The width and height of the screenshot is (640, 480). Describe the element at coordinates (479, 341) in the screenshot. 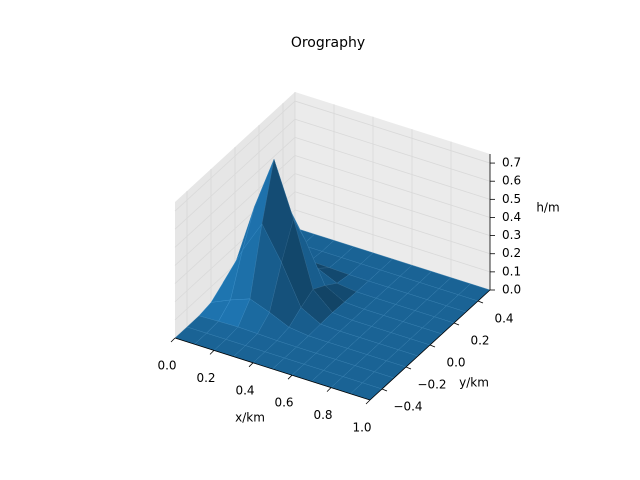

I see `y-tick-label: 0.2` at that location.